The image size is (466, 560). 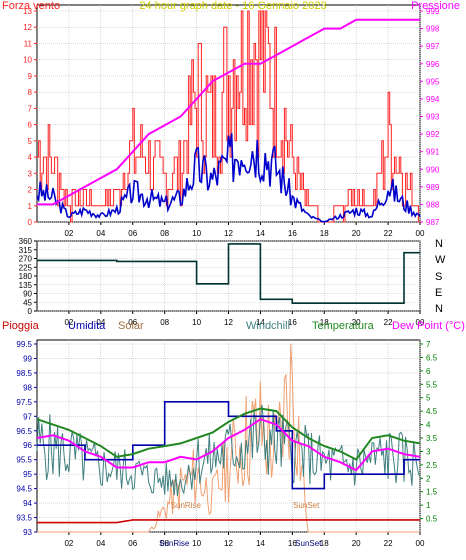 What do you see at coordinates (24, 402) in the screenshot?
I see `p3-ytick-left-label-97.5: 97.5` at bounding box center [24, 402].